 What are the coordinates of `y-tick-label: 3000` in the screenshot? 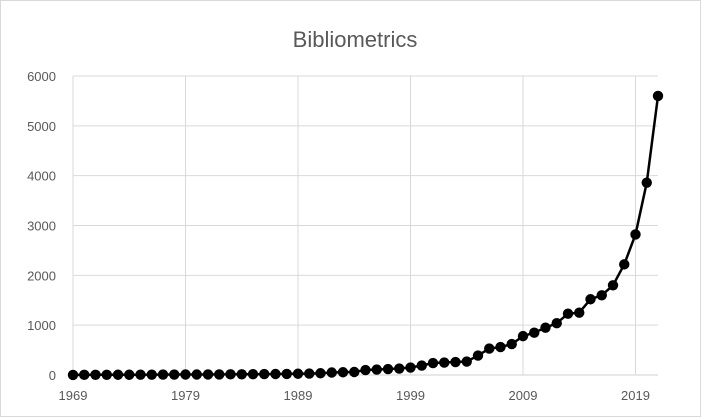 It's located at (41, 226).